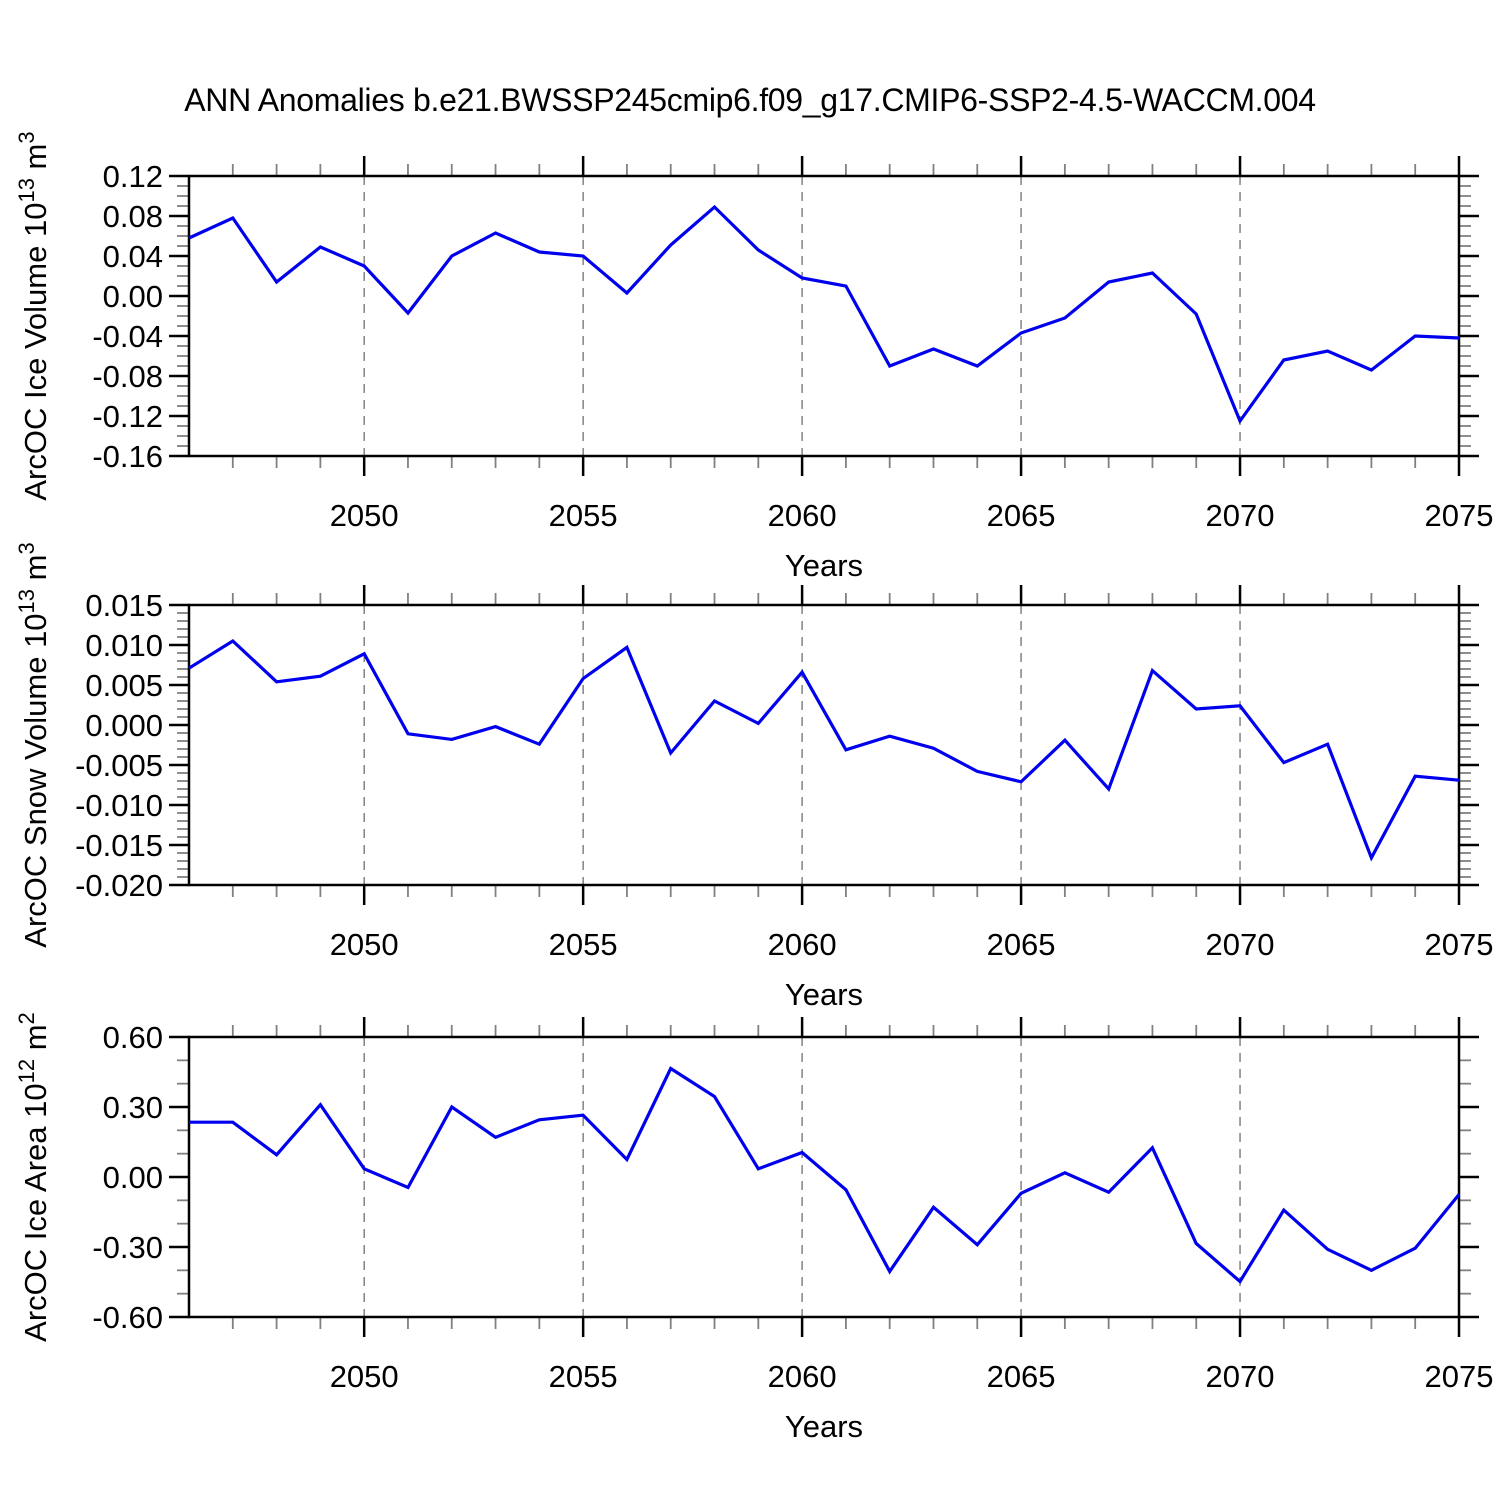 The width and height of the screenshot is (1500, 1500). Describe the element at coordinates (127, 1317) in the screenshot. I see `y-tick-label: -0.60` at that location.